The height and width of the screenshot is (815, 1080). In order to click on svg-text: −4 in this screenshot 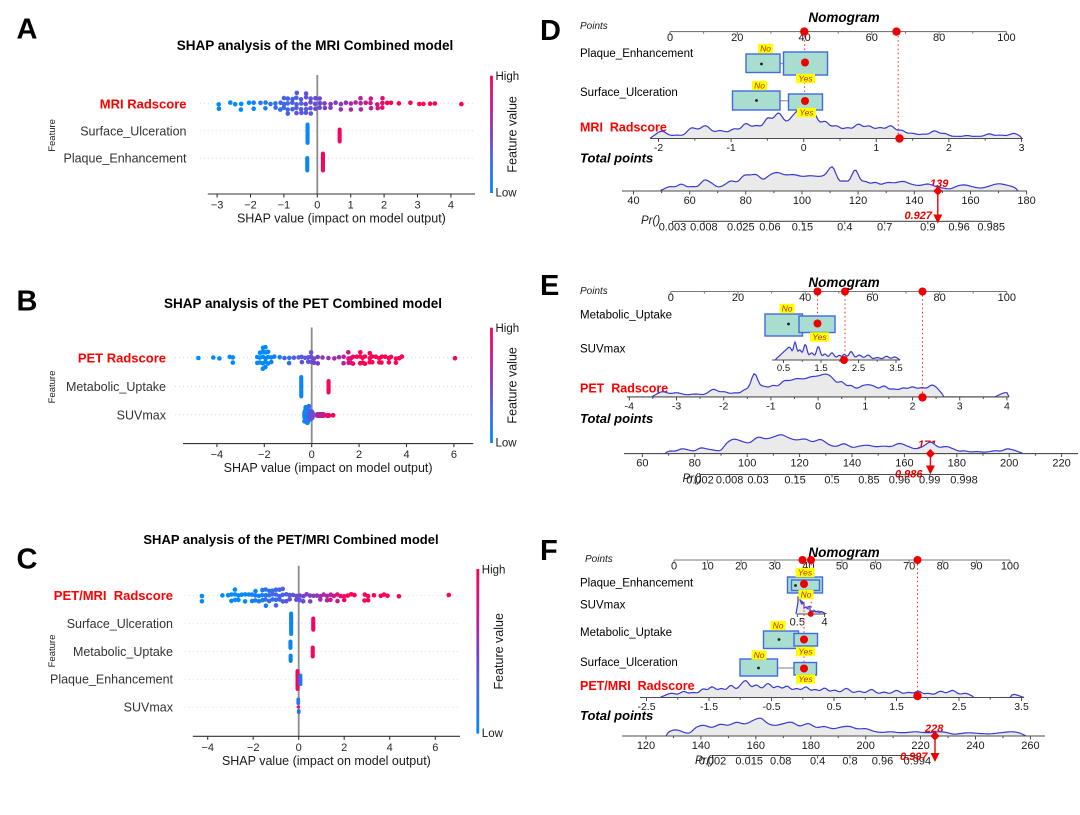, I will do `click(217, 455)`.